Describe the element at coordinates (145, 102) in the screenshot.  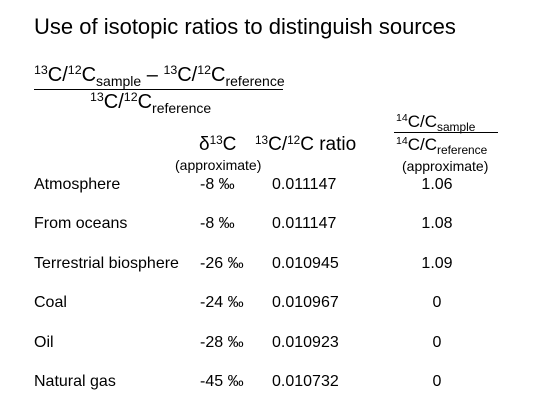
I see `den-c: C` at that location.